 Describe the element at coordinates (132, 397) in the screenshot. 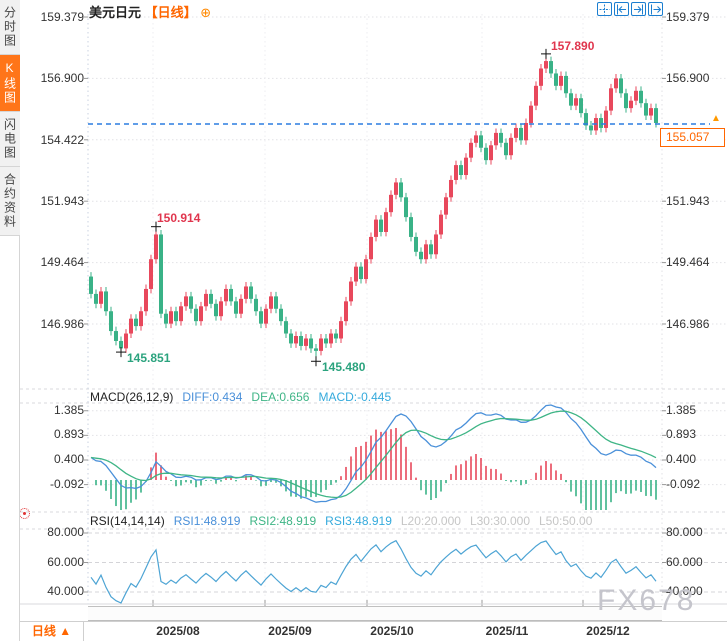

I see `macd-title: MACD(26,12,9)` at that location.